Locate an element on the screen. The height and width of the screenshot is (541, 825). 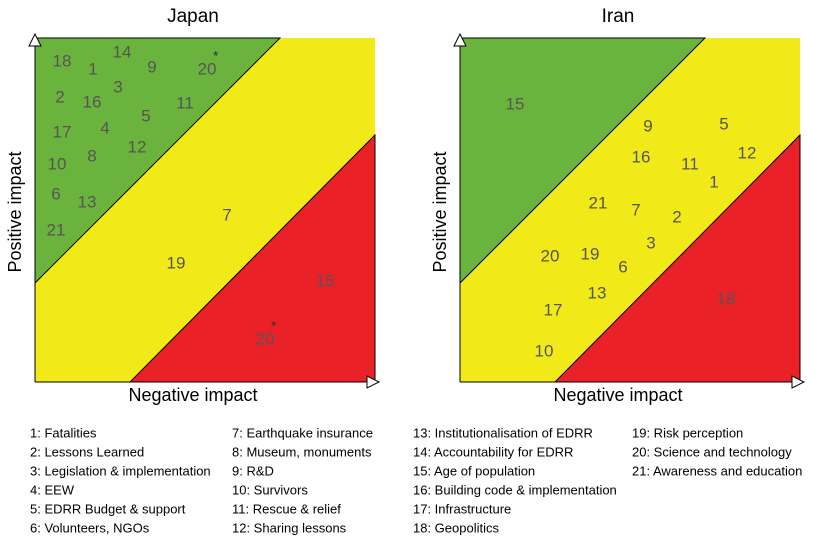
legend-entry: 2: Lessons Learned is located at coordinates (87, 451).